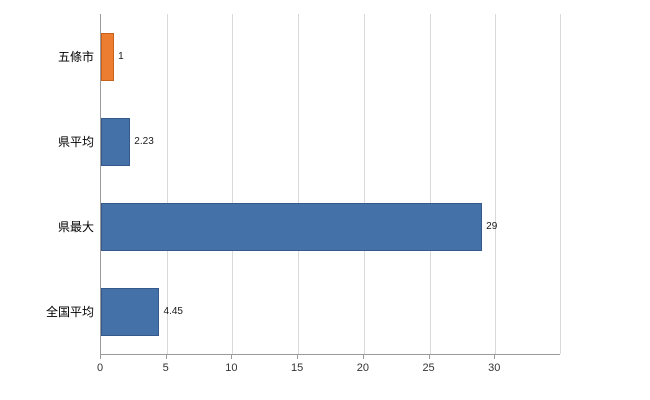 The height and width of the screenshot is (400, 650). What do you see at coordinates (428, 368) in the screenshot?
I see `x-tick-label-25: 25` at bounding box center [428, 368].